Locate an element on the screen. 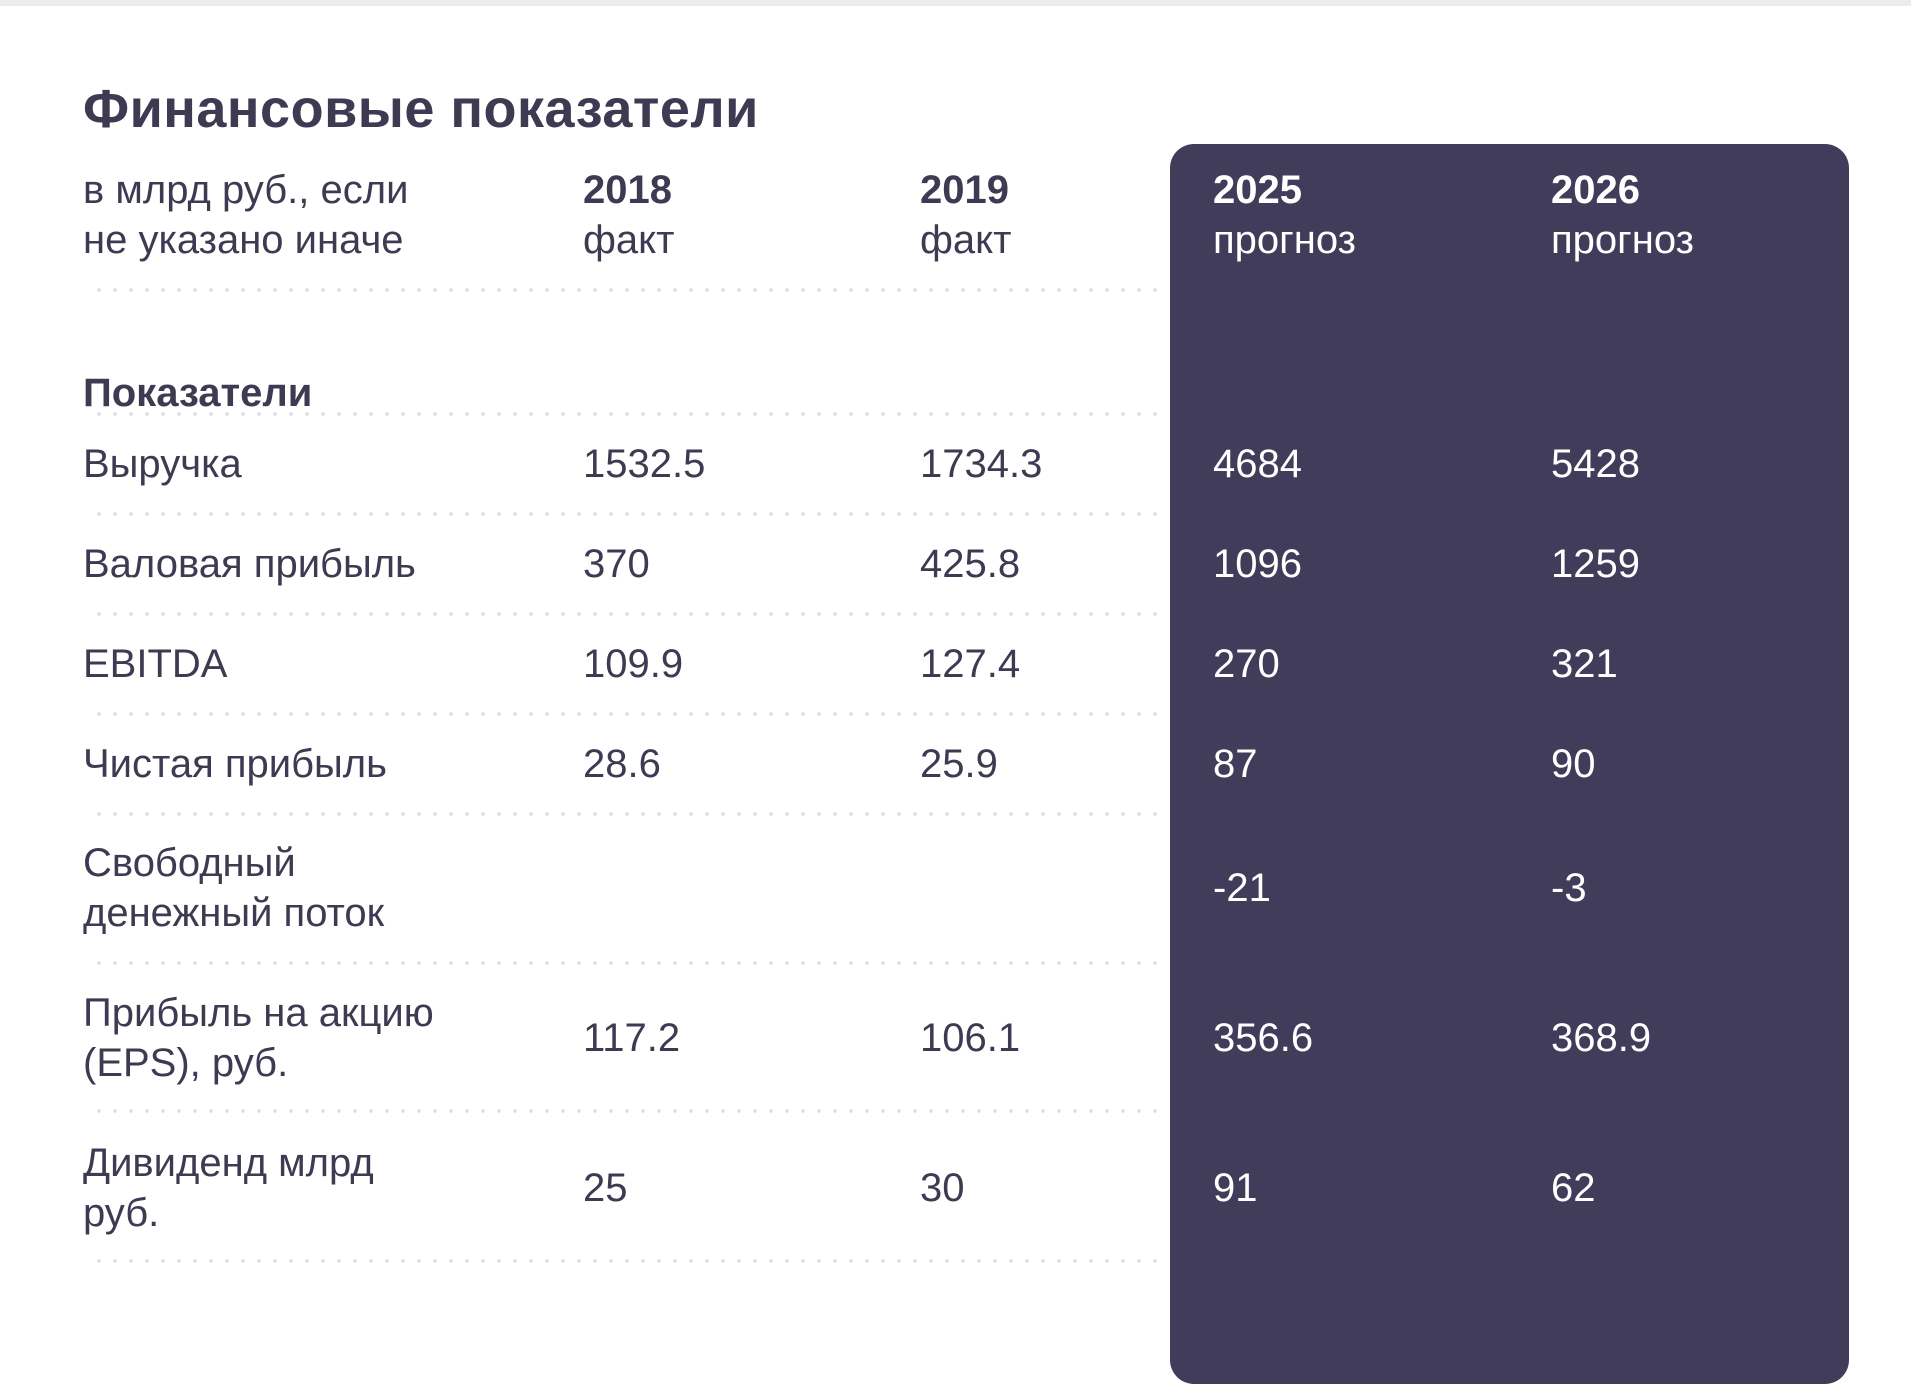 This screenshot has width=1911, height=1384. value-2026: 62 is located at coordinates (1573, 1188).